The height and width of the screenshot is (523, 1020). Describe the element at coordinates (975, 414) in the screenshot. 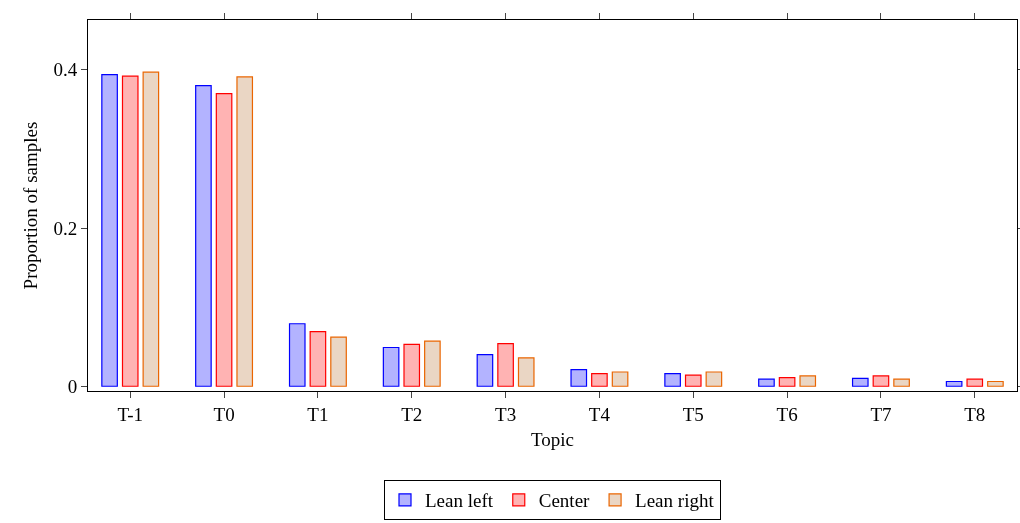

I see `x-tick-label: T8` at that location.